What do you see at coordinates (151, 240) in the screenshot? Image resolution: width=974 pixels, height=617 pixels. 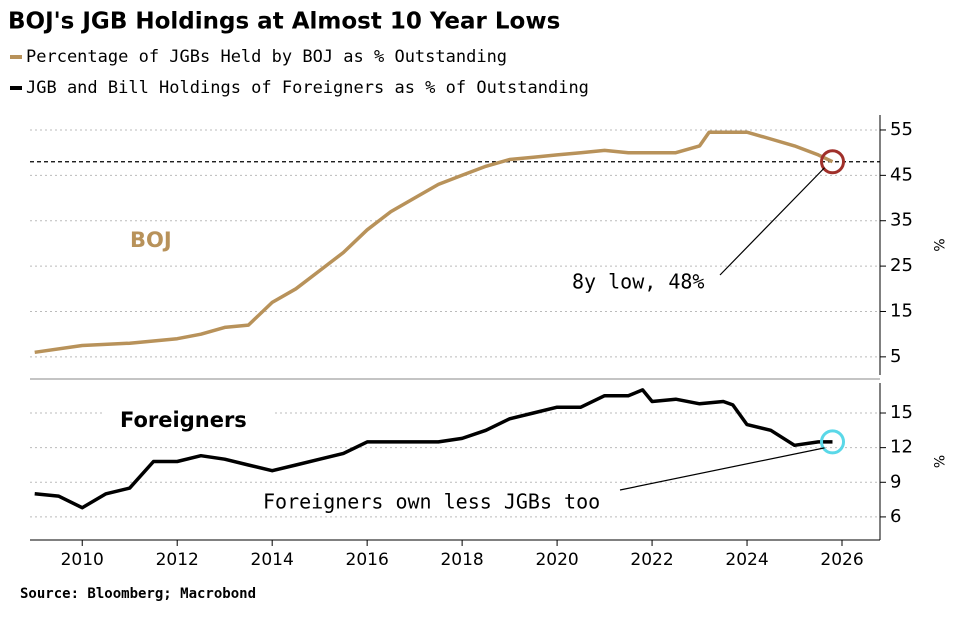 I see `panel-label: BOJ` at bounding box center [151, 240].